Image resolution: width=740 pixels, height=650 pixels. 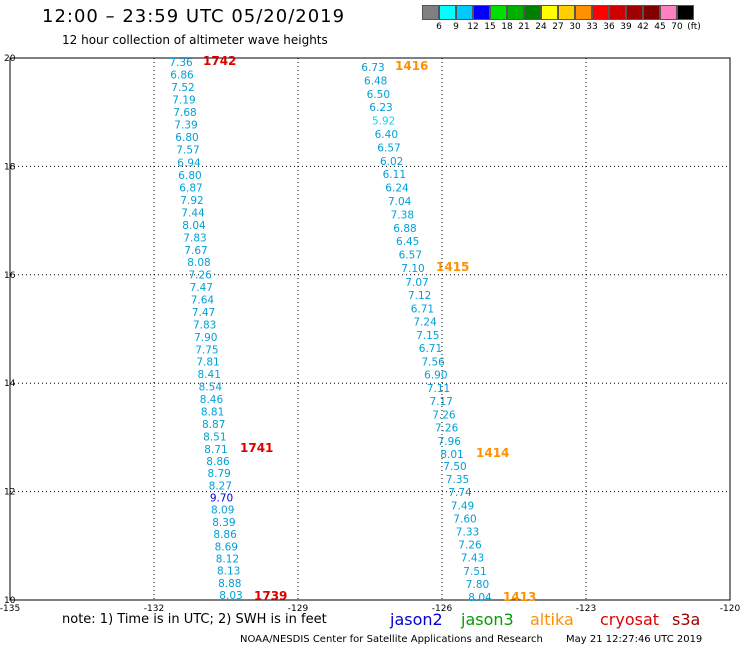 What do you see at coordinates (182, 76) in the screenshot?
I see `swh-value: 6.86` at bounding box center [182, 76].